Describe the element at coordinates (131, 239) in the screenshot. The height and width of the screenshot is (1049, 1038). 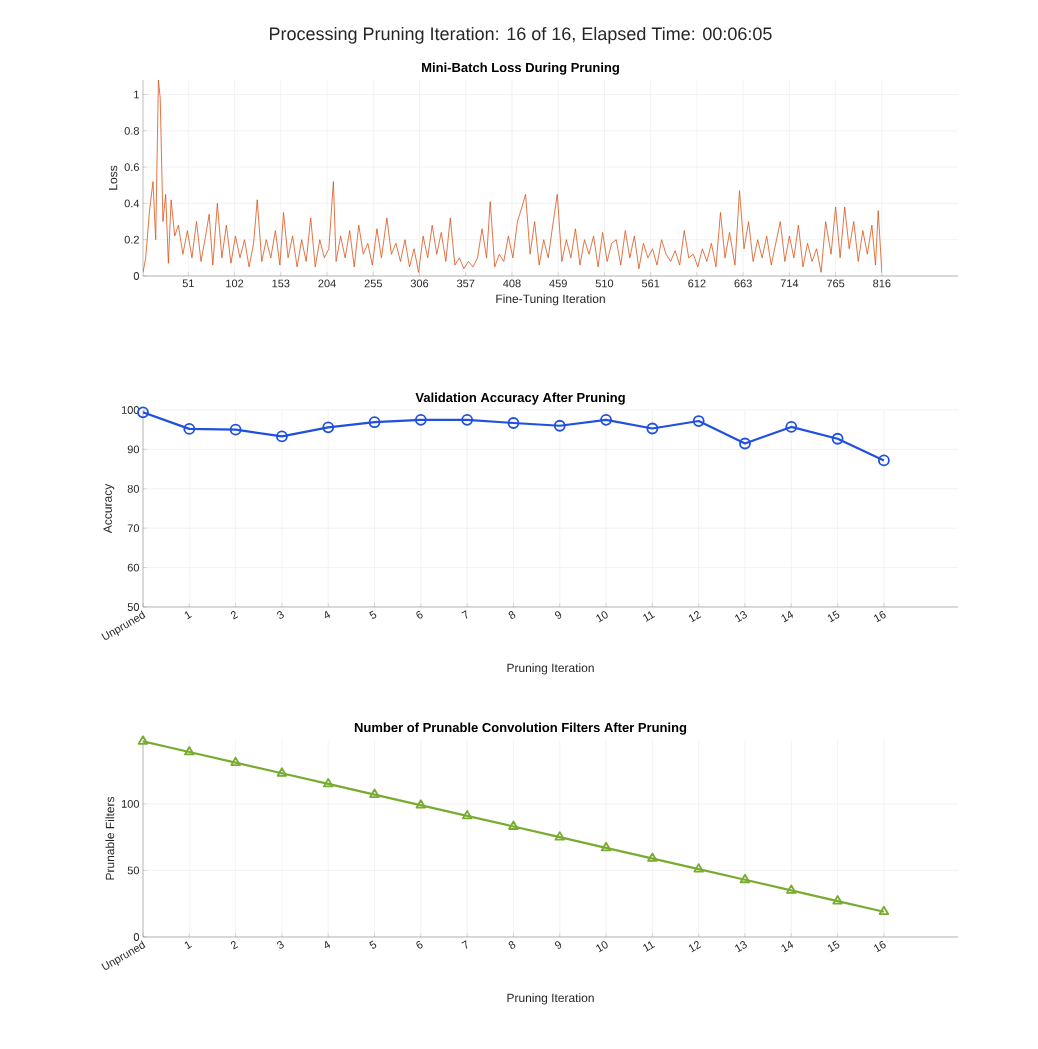
I see `y-tick-label: 0.2` at that location.